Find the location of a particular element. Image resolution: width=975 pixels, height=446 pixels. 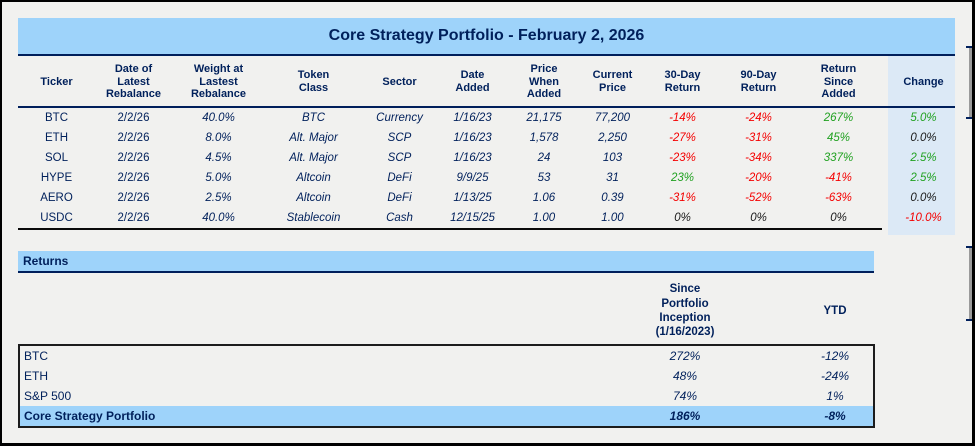

cell-date-added: 9/9/25 is located at coordinates (472, 178).